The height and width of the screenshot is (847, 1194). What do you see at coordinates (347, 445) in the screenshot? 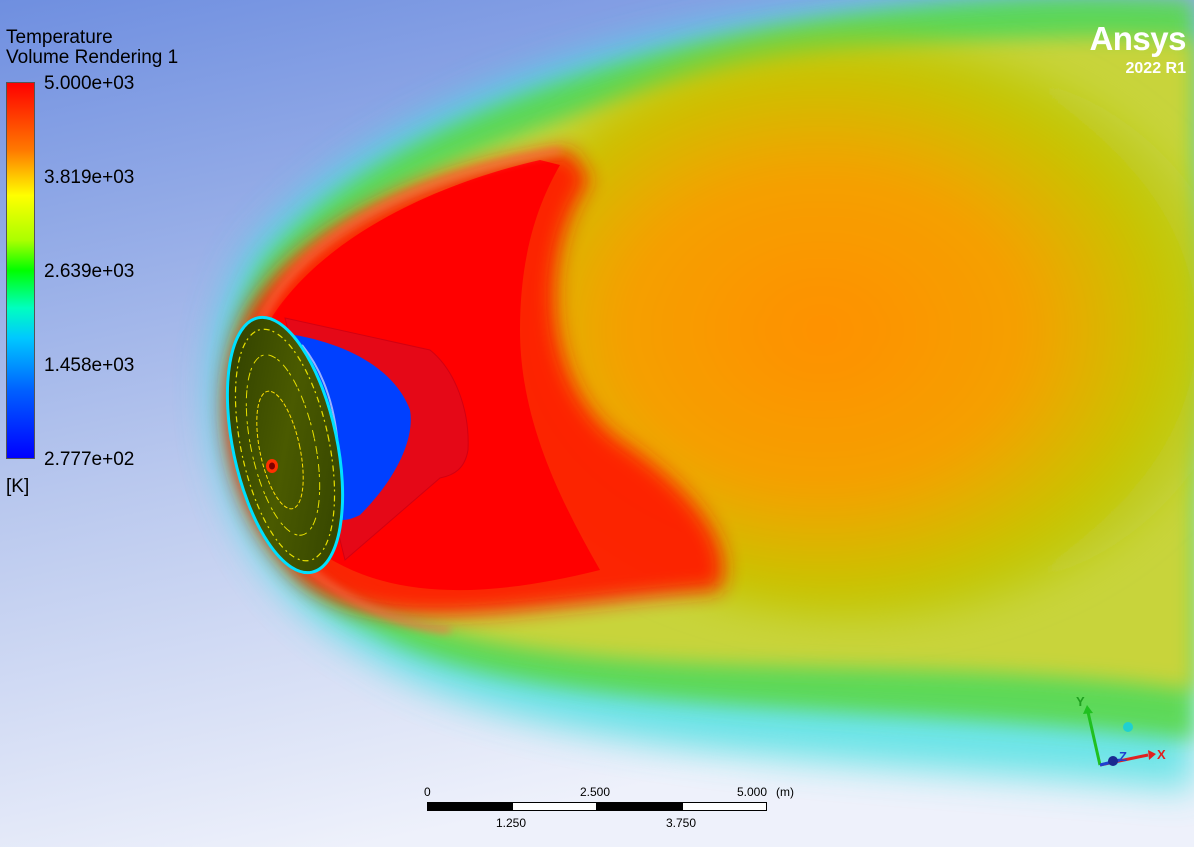
I see `capsule-geometry` at bounding box center [347, 445].